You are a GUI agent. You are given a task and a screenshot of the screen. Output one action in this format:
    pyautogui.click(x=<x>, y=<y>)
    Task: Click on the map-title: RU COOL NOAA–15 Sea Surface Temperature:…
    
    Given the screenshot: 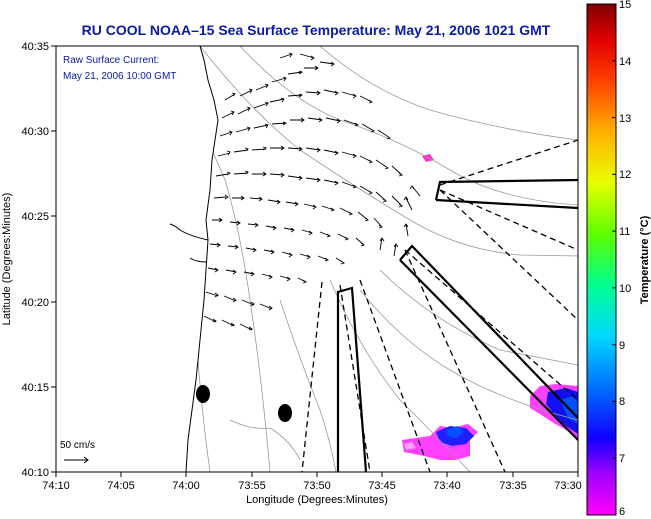 What is the action you would take?
    pyautogui.click(x=316, y=30)
    